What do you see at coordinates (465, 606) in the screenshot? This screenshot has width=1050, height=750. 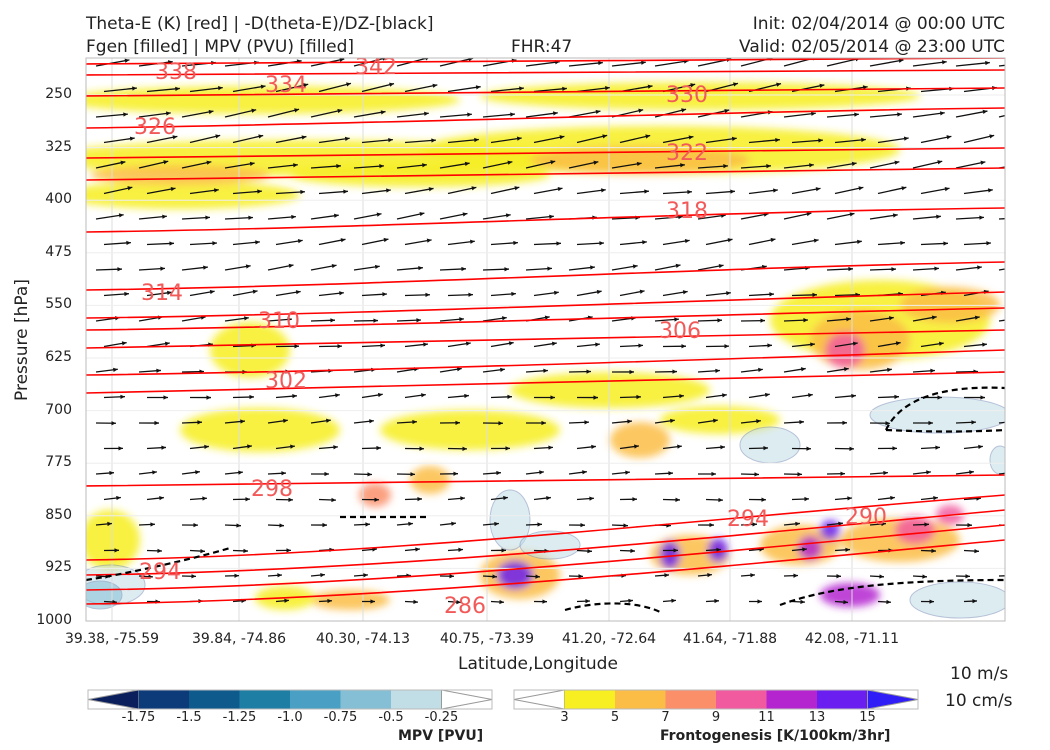 I see `theta-e-label: 286` at bounding box center [465, 606].